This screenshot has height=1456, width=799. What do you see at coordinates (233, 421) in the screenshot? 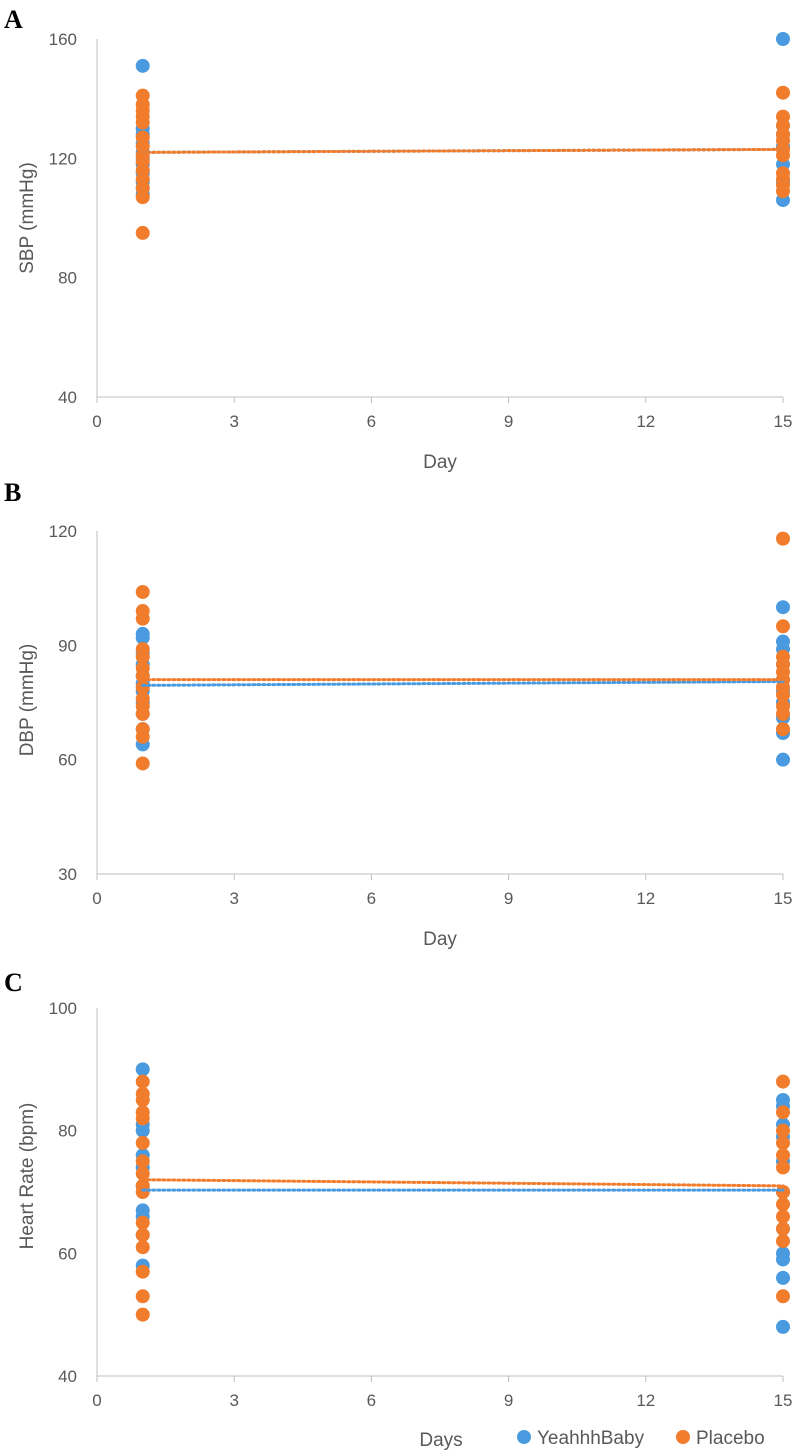
I see `panel-a-x-tick-label: 3` at bounding box center [233, 421].